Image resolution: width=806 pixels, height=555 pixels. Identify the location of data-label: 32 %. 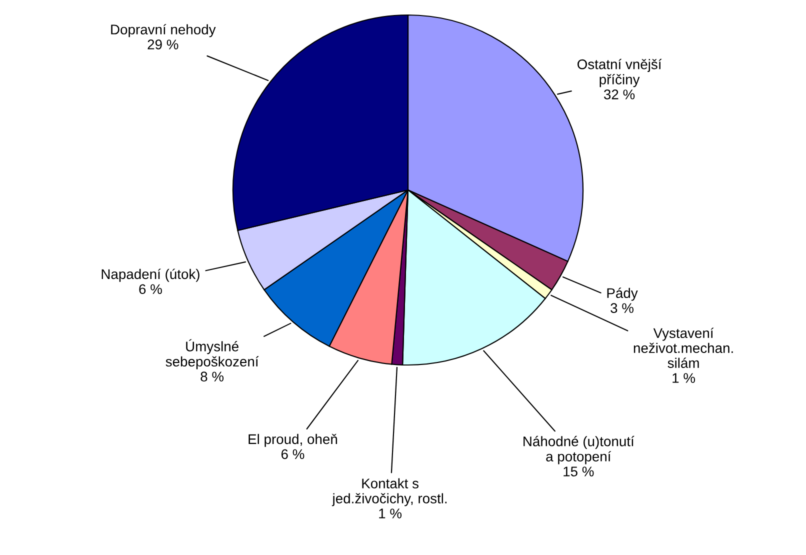
(619, 95).